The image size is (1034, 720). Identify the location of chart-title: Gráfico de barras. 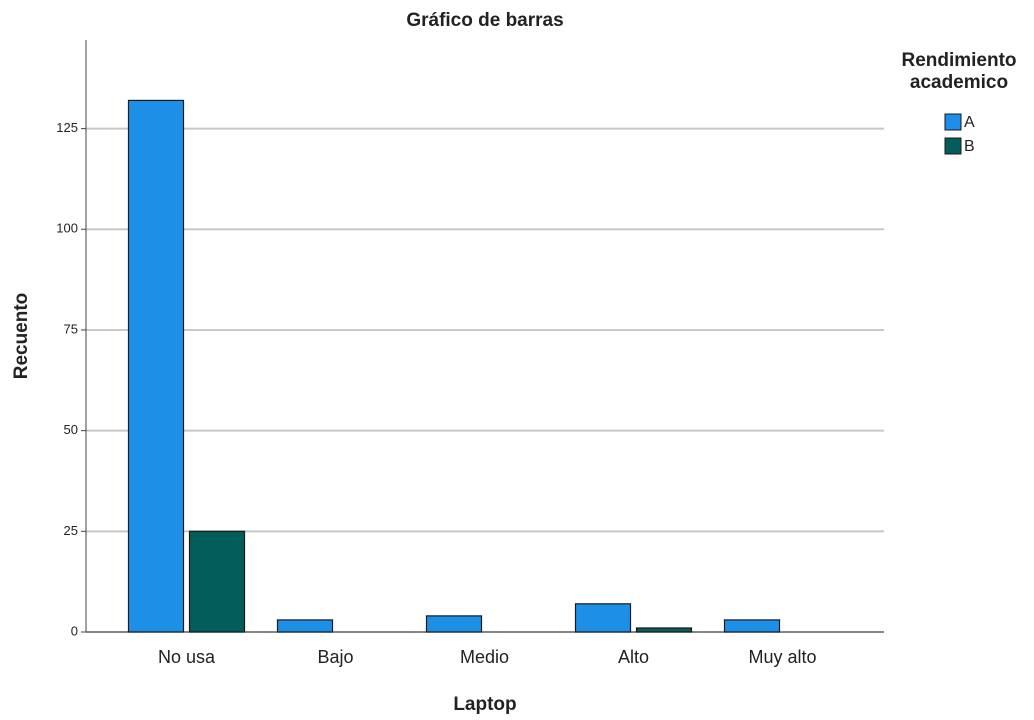
(484, 20).